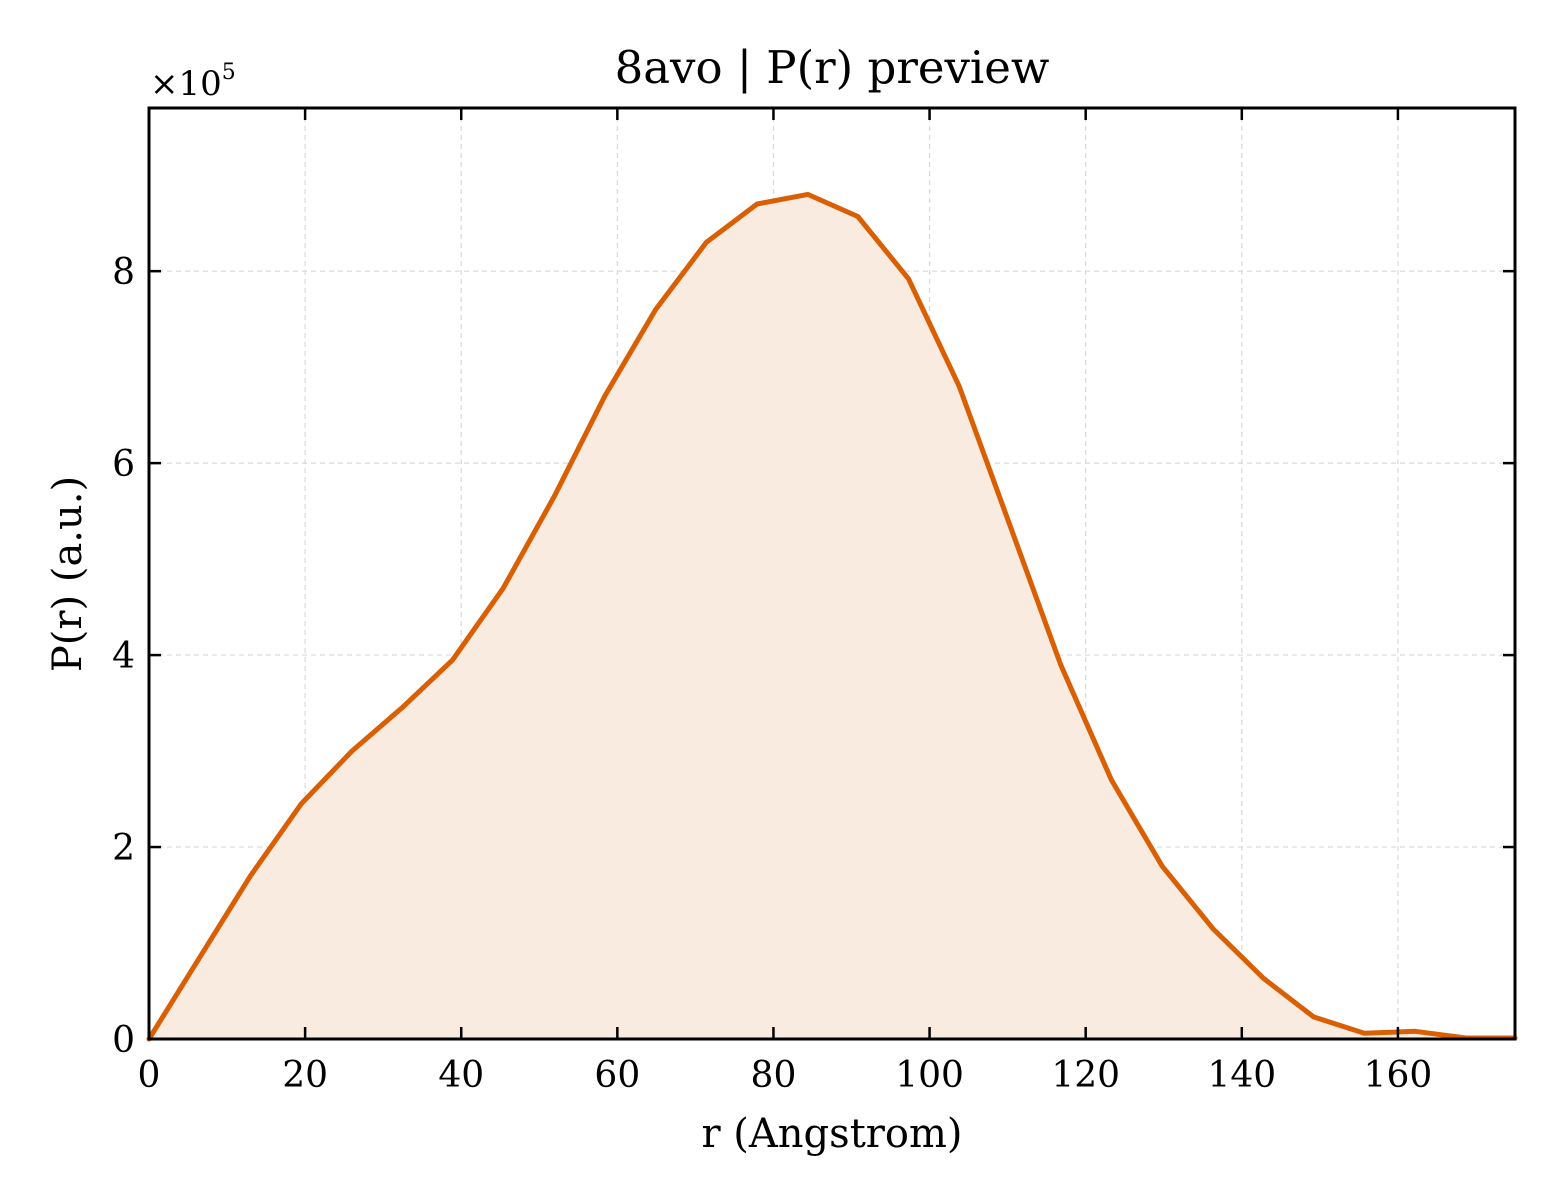  Describe the element at coordinates (68, 574) in the screenshot. I see `y-axis-label: P(r) (a.u.)` at that location.